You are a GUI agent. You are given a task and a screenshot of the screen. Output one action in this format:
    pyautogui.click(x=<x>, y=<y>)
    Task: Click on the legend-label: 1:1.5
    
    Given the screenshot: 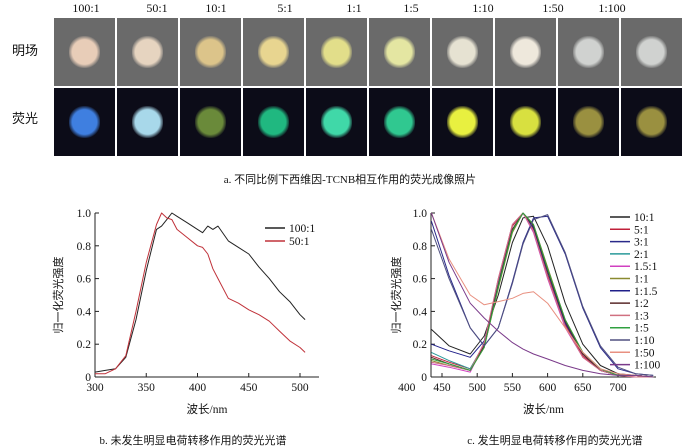 What is the action you would take?
    pyautogui.click(x=646, y=292)
    